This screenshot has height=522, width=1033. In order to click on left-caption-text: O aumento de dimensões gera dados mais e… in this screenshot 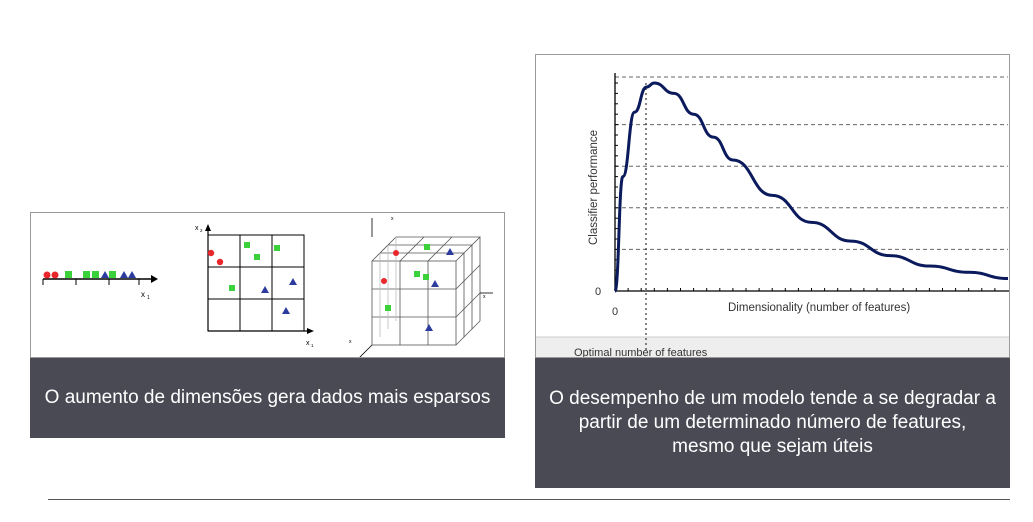, I will do `click(267, 397)`.